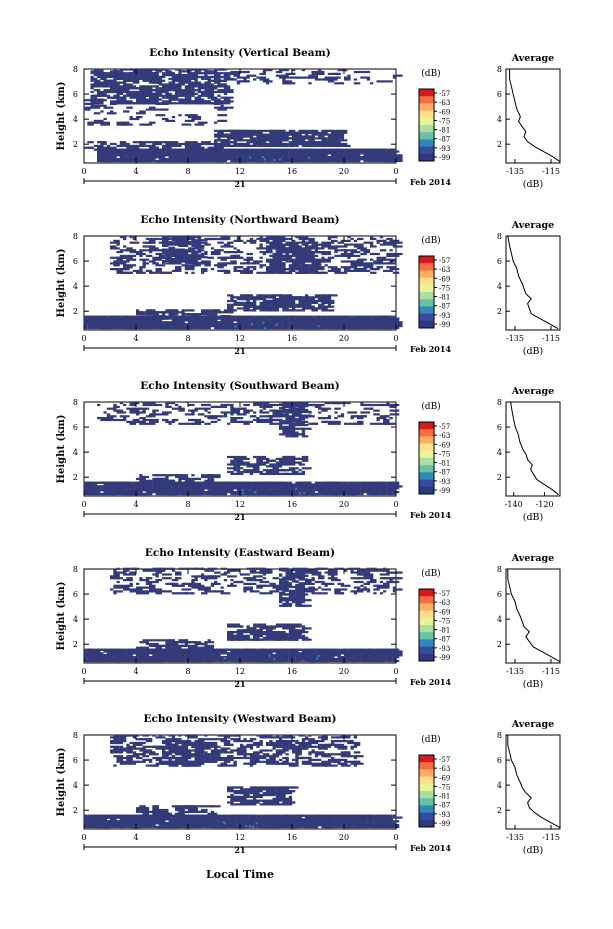 The height and width of the screenshot is (929, 613). I want to click on x-tick-label: 16, so click(292, 504).